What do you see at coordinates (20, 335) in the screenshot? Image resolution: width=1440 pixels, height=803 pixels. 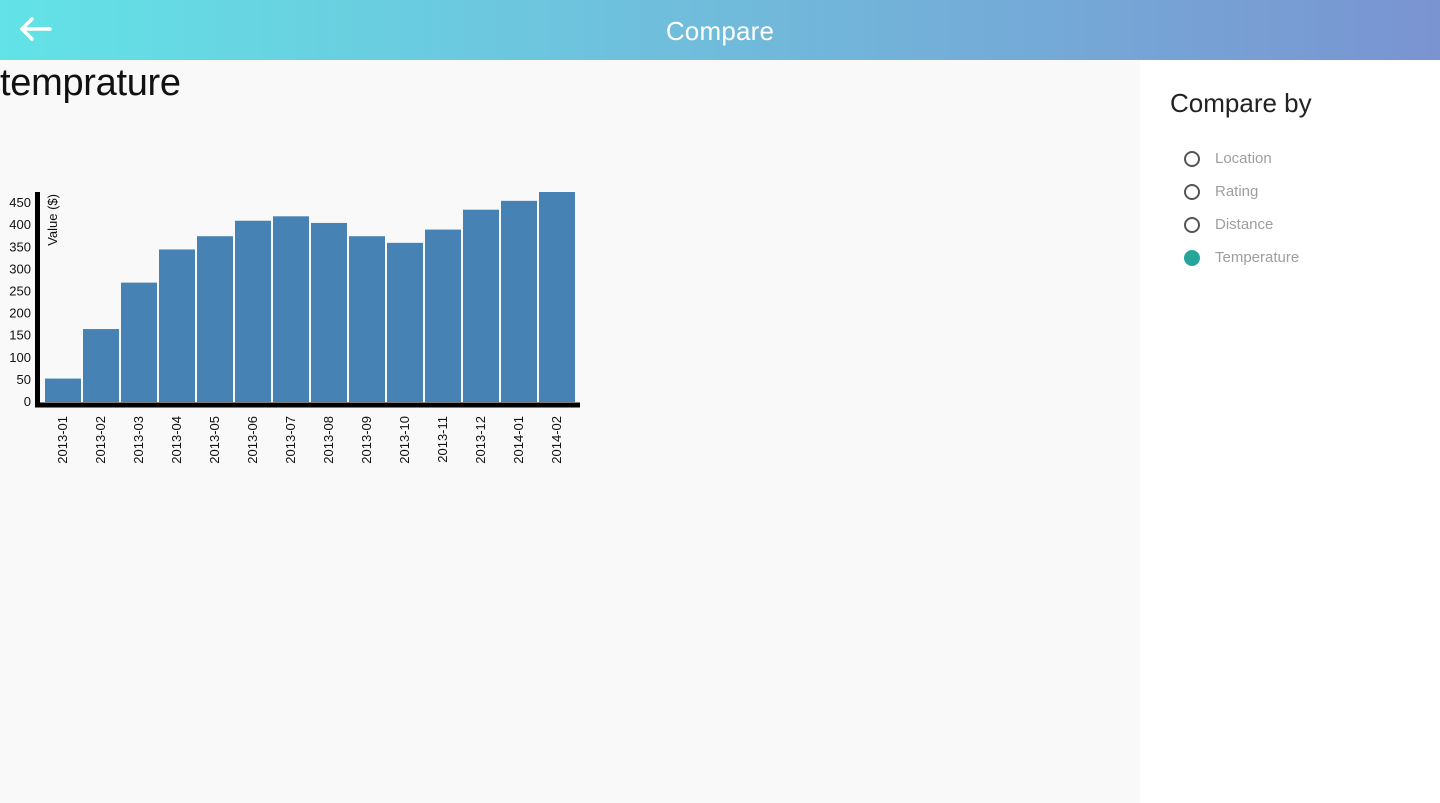 I see `y-tick-label: 150` at bounding box center [20, 335].